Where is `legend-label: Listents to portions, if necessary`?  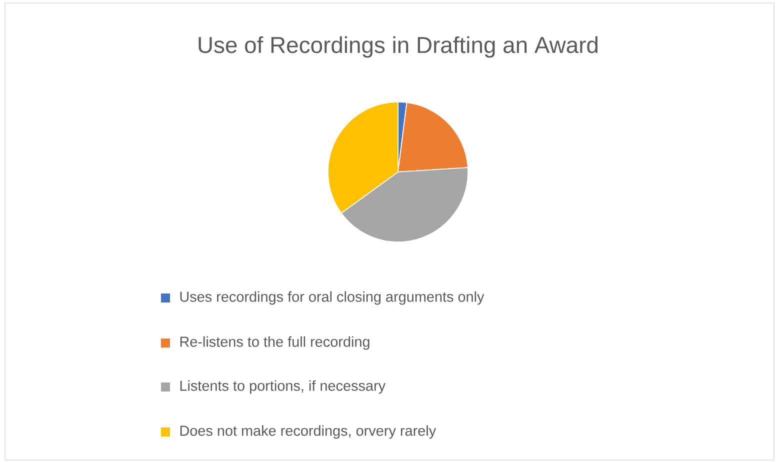 legend-label: Listents to portions, if necessary is located at coordinates (283, 387).